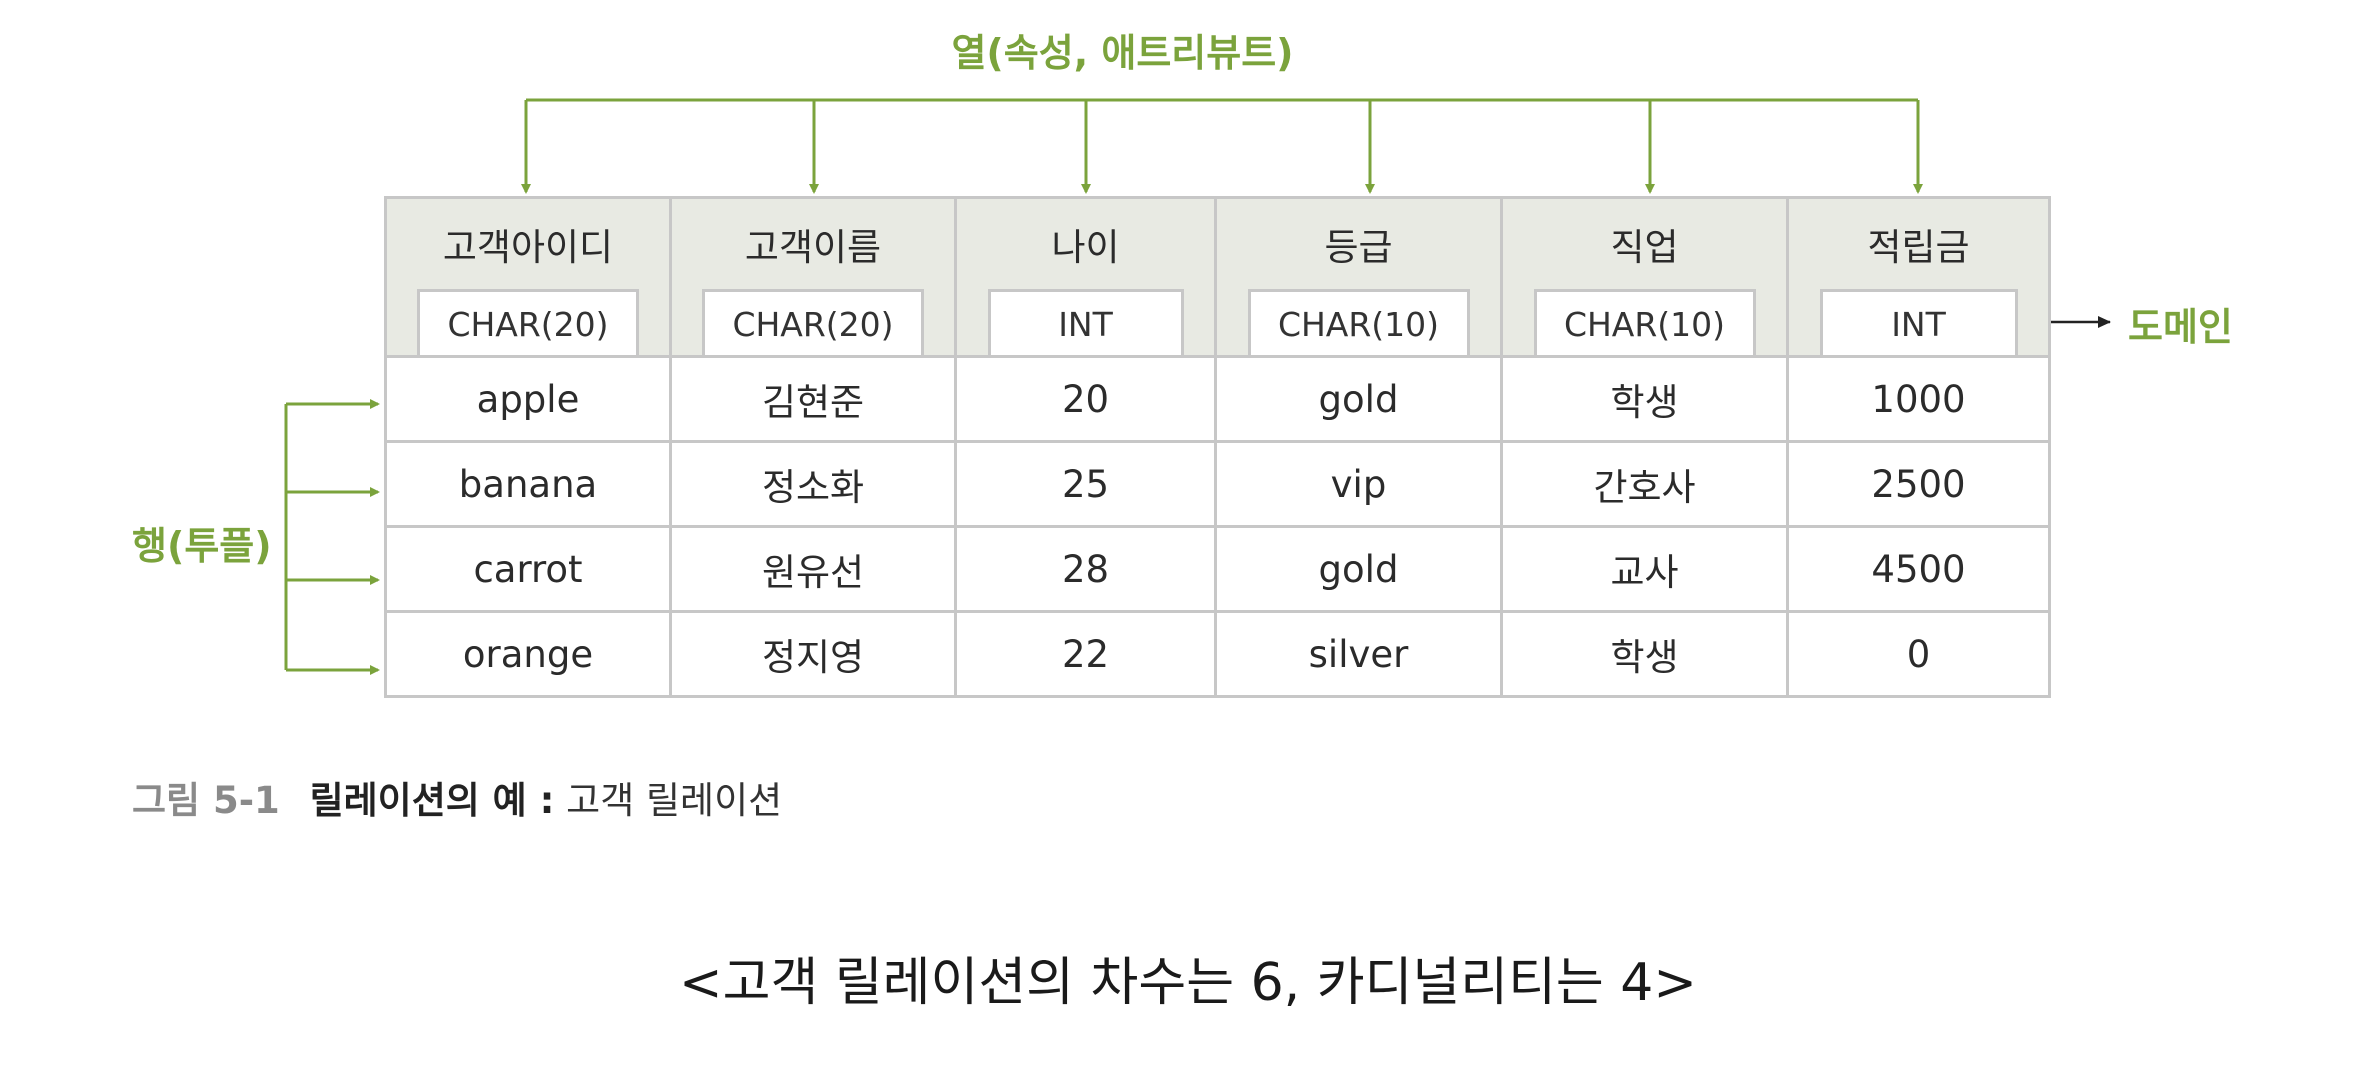 The image size is (2376, 1076). Describe the element at coordinates (674, 800) in the screenshot. I see `figure-subtitle: 고객 릴레이션` at that location.